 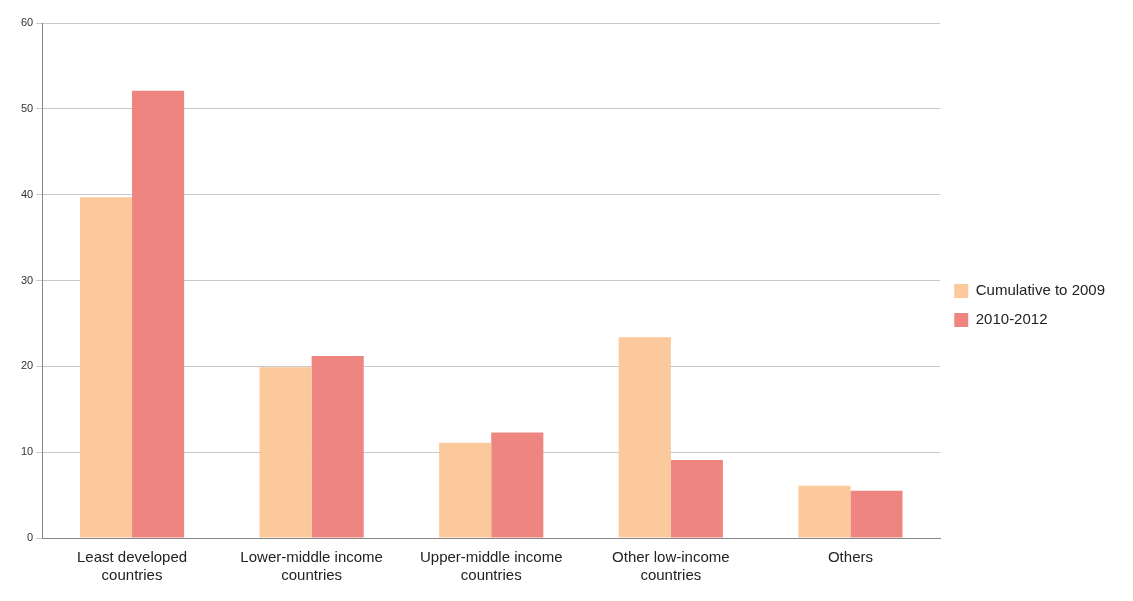 I want to click on y-tick-label: 0, so click(x=30, y=537).